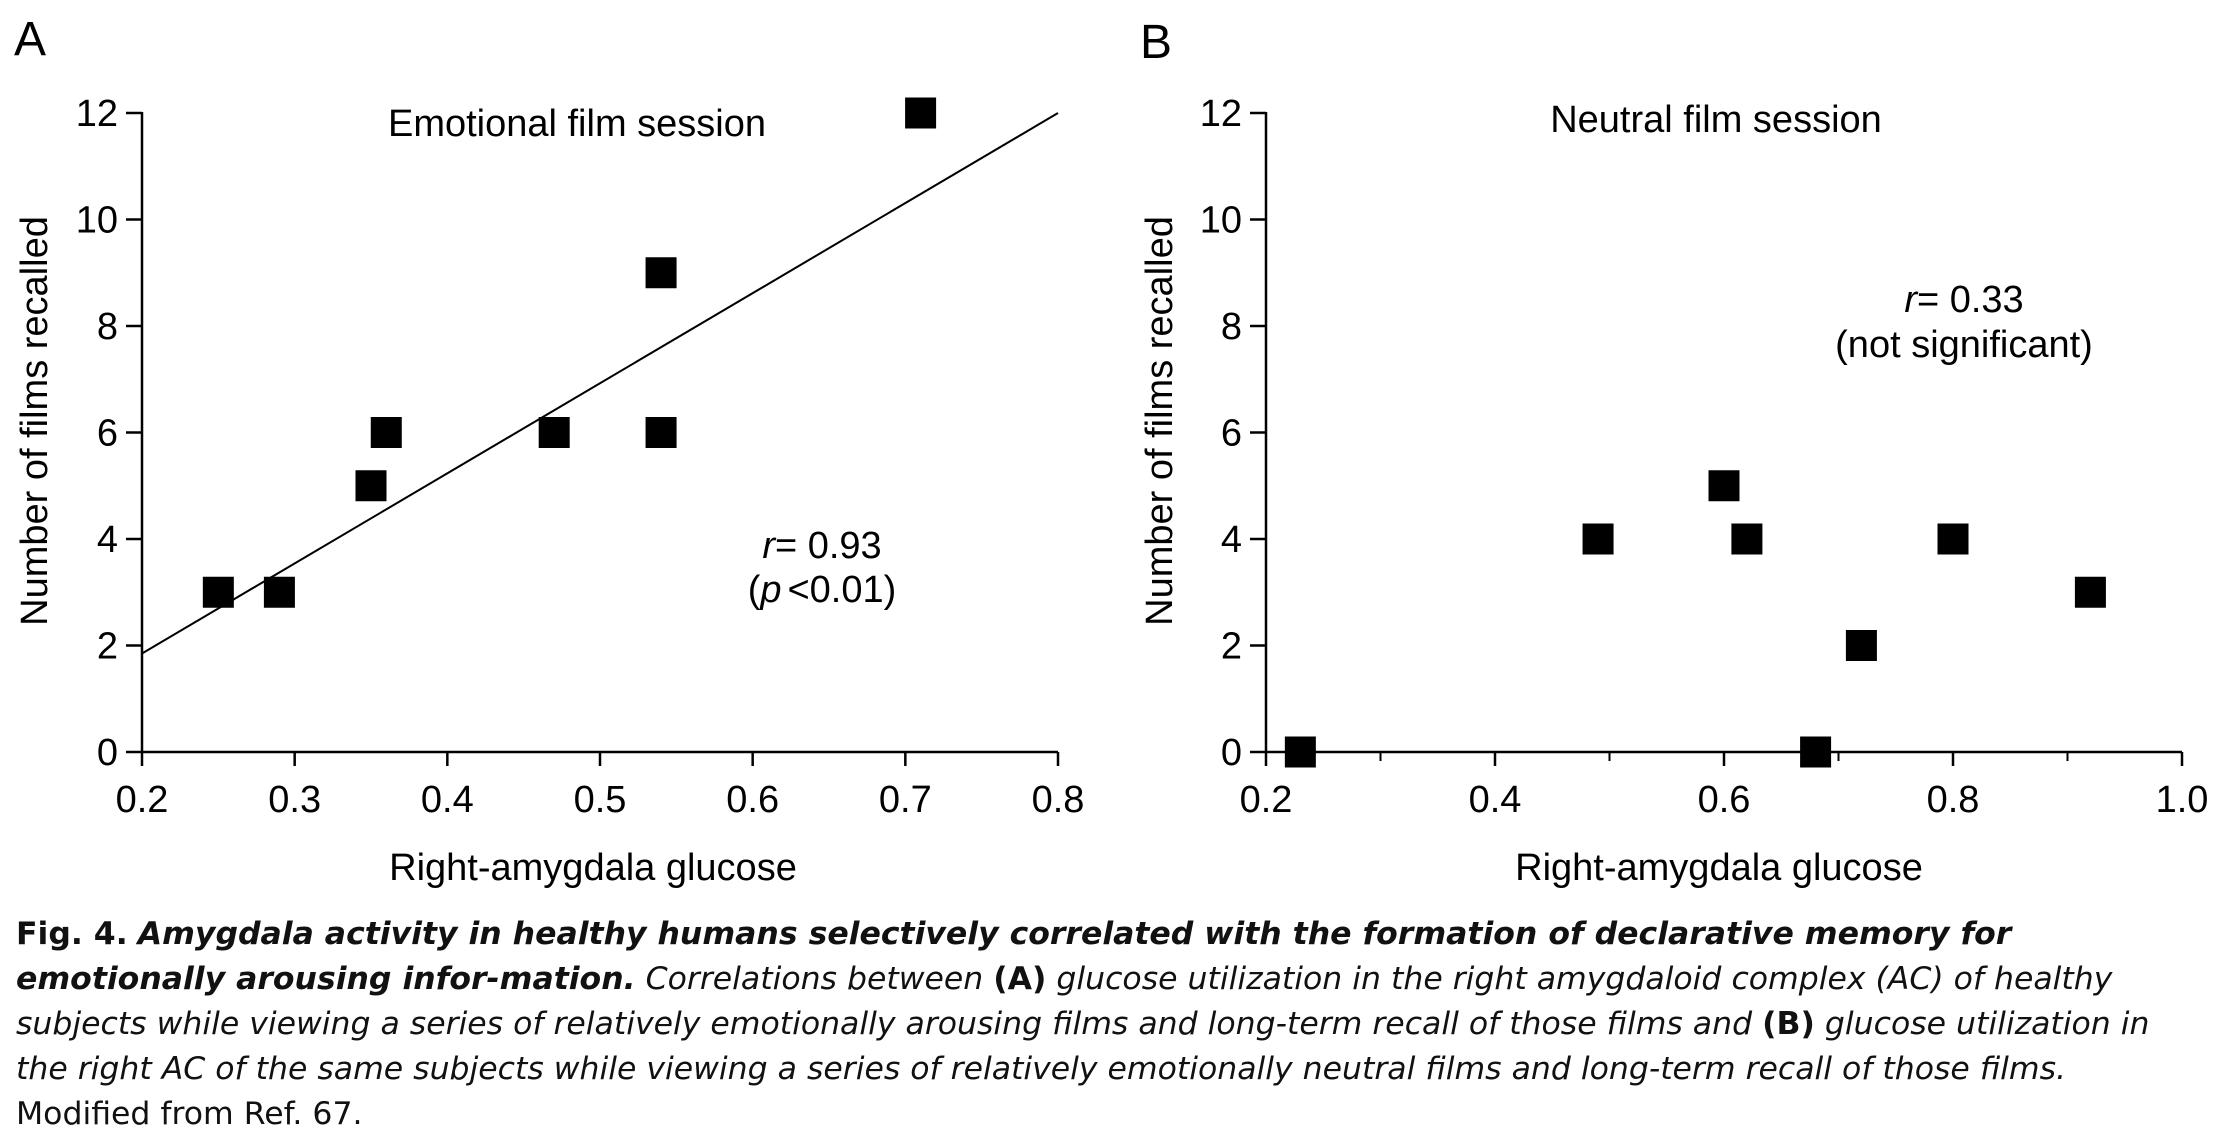 The width and height of the screenshot is (2222, 1137). I want to click on caption-text-1: Correlations between, so click(814, 979).